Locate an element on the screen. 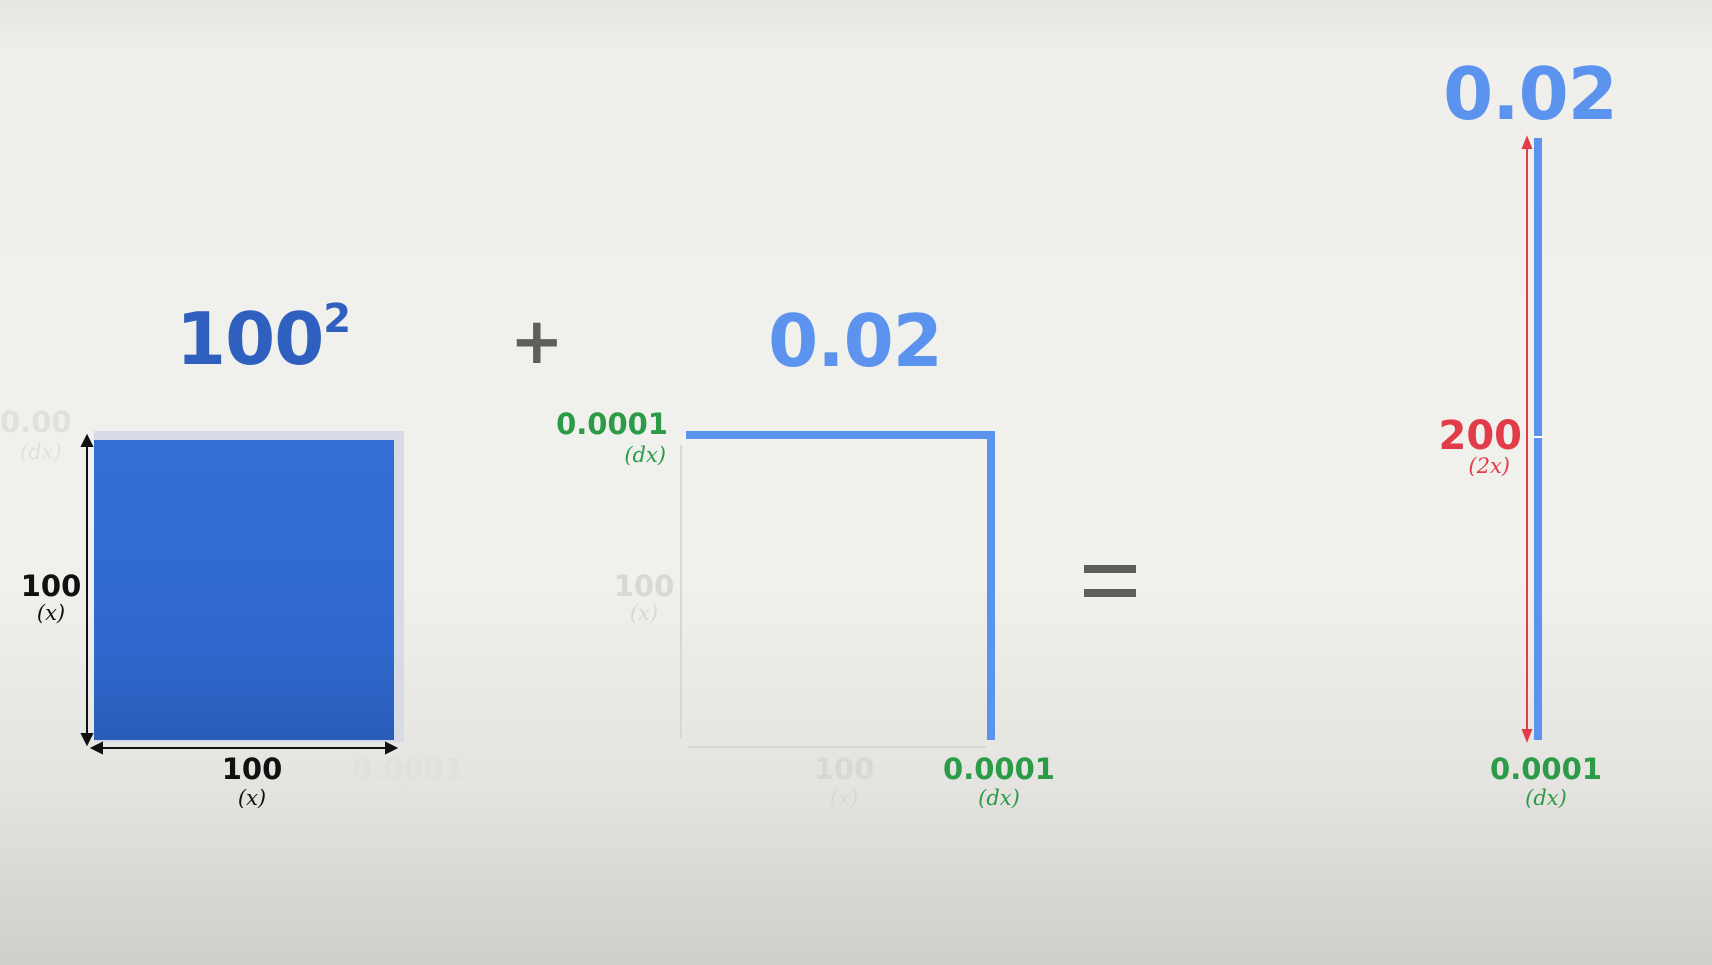 The height and width of the screenshot is (965, 1712). strip-top-dx-var: (dx) is located at coordinates (645, 455).